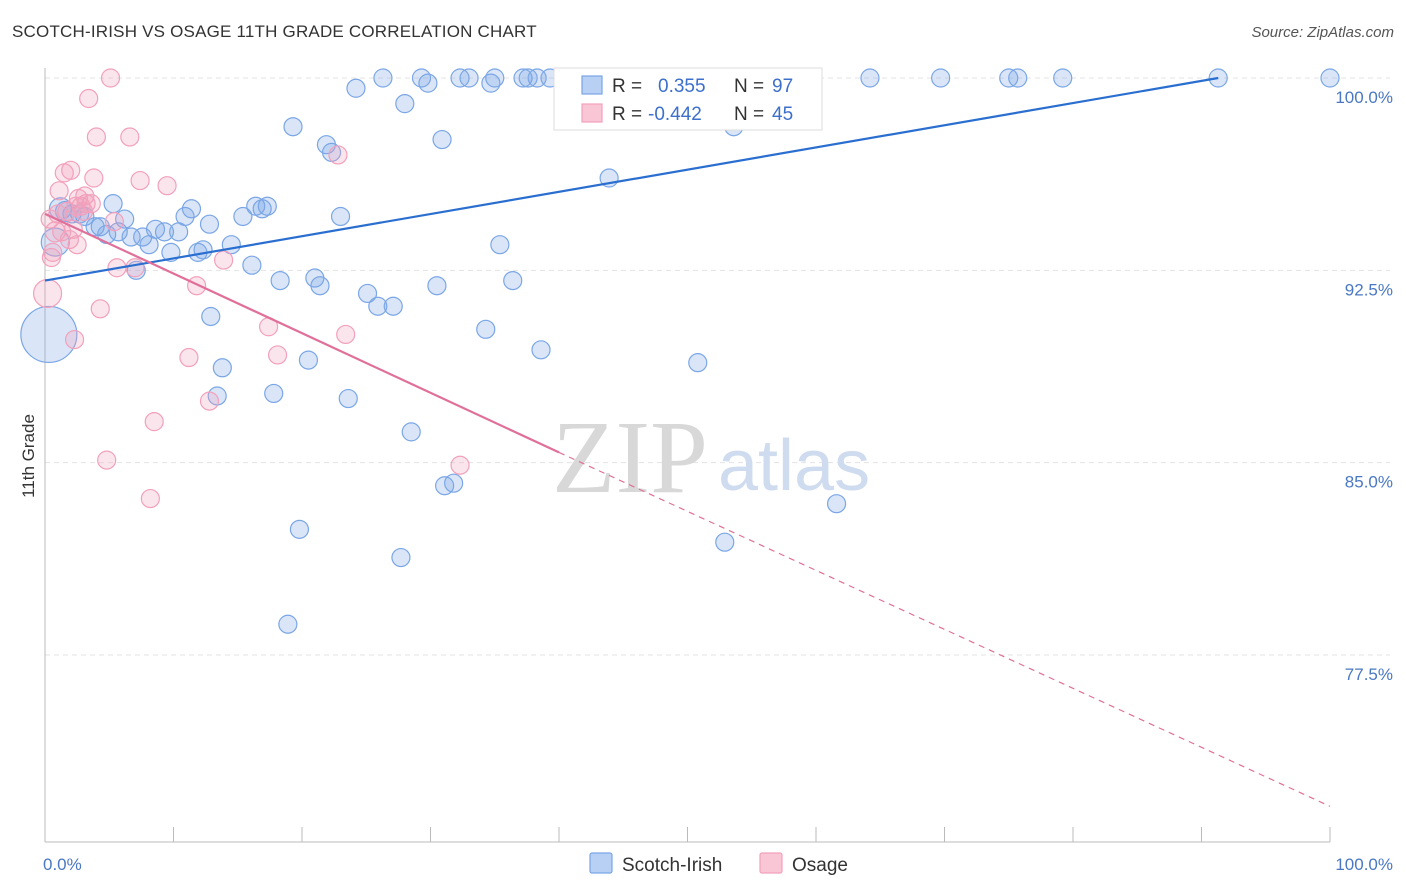 This screenshot has width=1406, height=892. Describe the element at coordinates (592, 85) in the screenshot. I see `legend-swatch-scotch-irish` at that location.